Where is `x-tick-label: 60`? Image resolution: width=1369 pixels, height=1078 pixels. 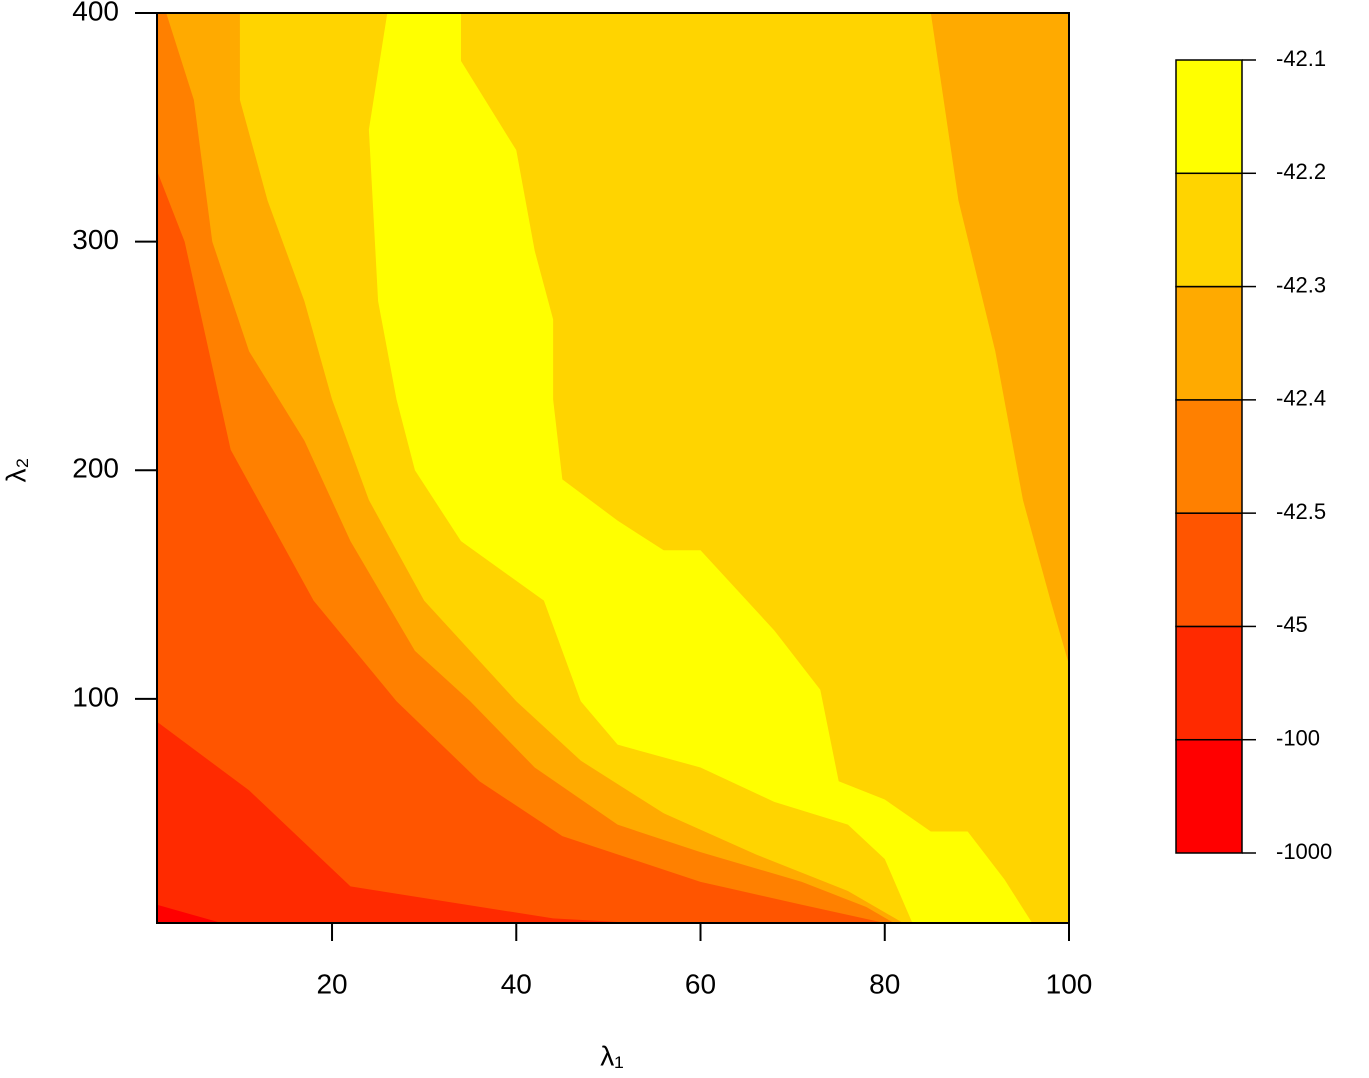
x-tick-label: 60 is located at coordinates (700, 983).